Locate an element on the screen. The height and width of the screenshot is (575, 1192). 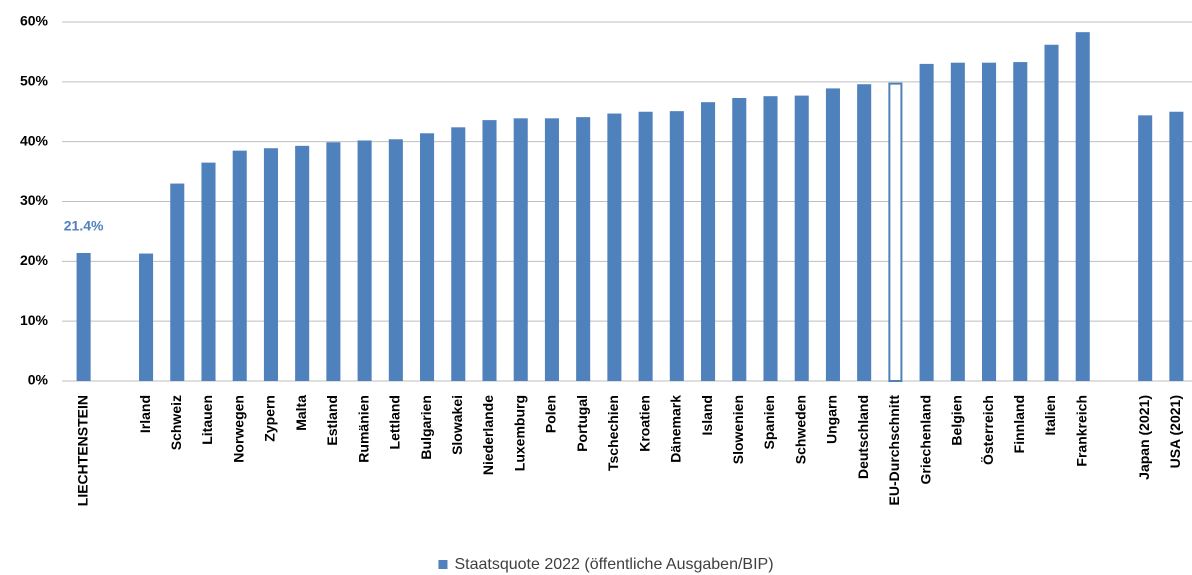
y-tick-label: 50% is located at coordinates (34, 81).